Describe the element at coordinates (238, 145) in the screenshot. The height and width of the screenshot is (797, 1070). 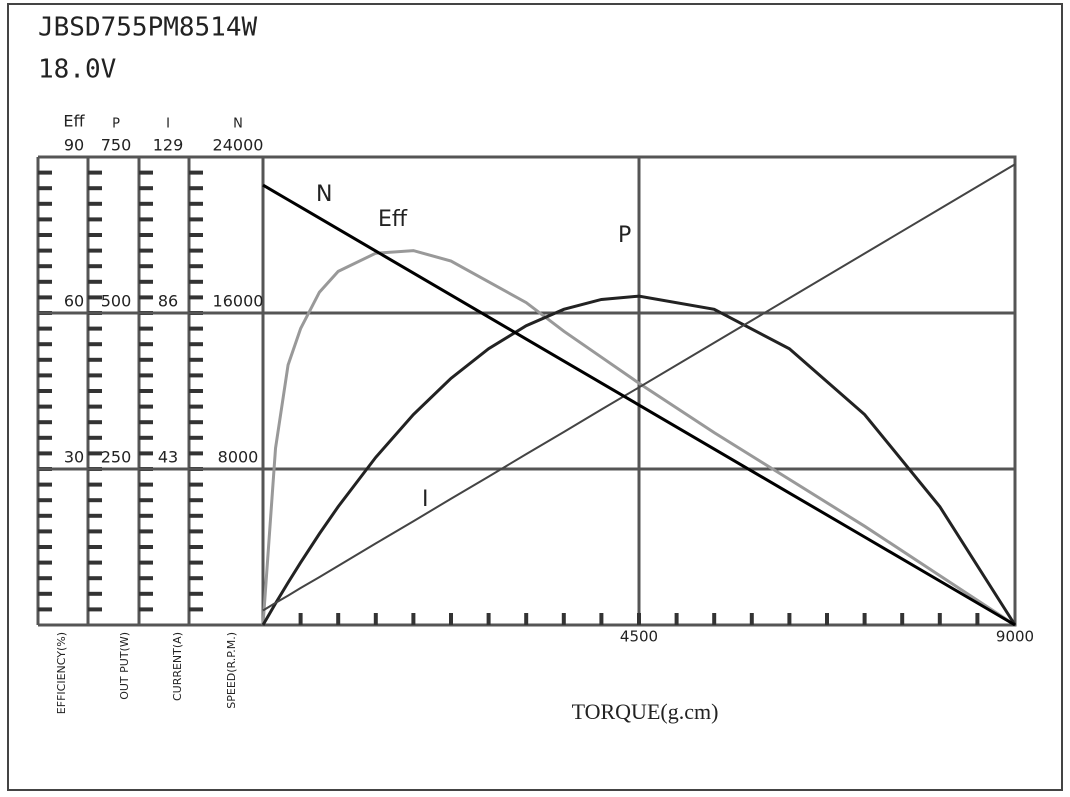
I see `y-tick-label: 24000` at that location.